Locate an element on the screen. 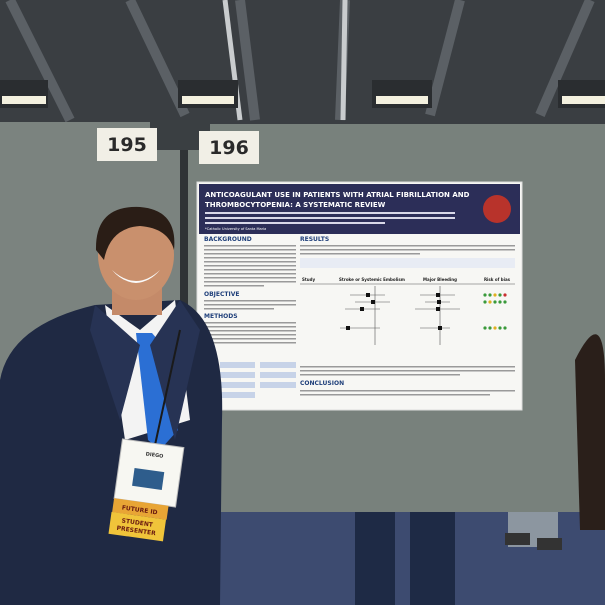 This screenshot has height=605, width=605. table-header: Stroke or Systemic Embolism is located at coordinates (372, 279).